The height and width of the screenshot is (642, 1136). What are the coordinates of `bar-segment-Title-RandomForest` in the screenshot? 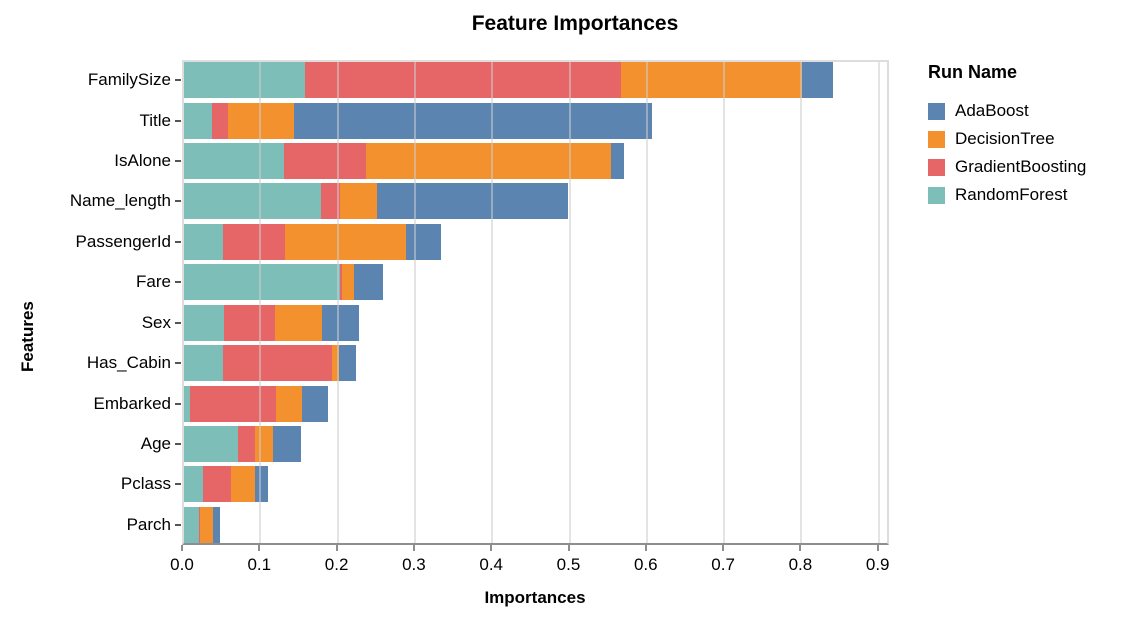 It's located at (198, 120).